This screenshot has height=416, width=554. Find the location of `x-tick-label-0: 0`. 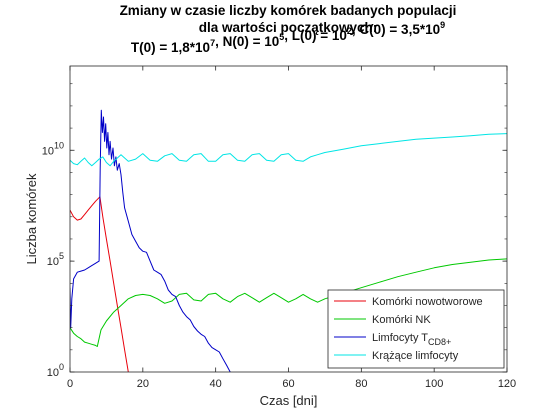

x-tick-label-0: 0 is located at coordinates (70, 384).